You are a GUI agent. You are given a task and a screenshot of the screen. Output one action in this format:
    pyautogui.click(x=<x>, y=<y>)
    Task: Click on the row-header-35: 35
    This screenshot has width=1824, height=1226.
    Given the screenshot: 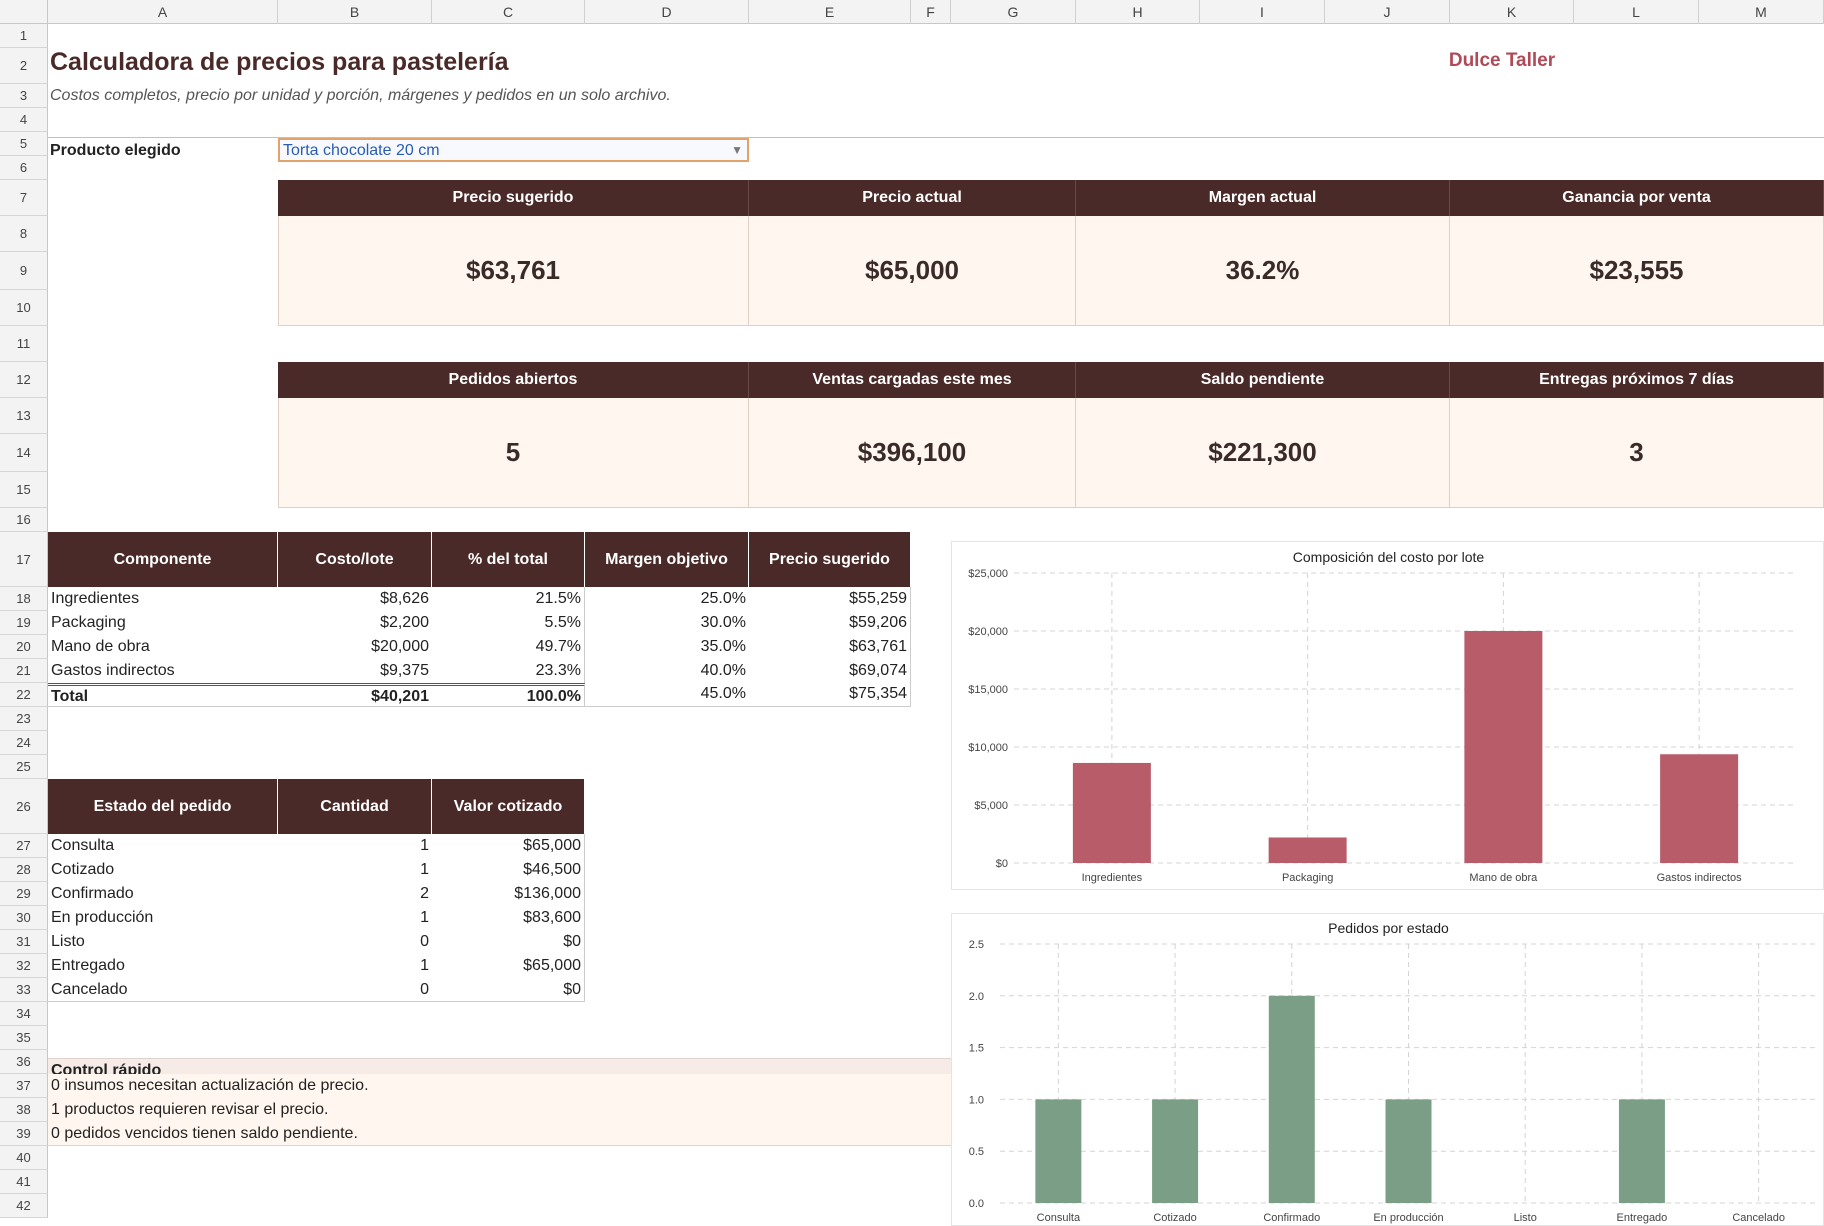 What is the action you would take?
    pyautogui.click(x=24, y=1038)
    